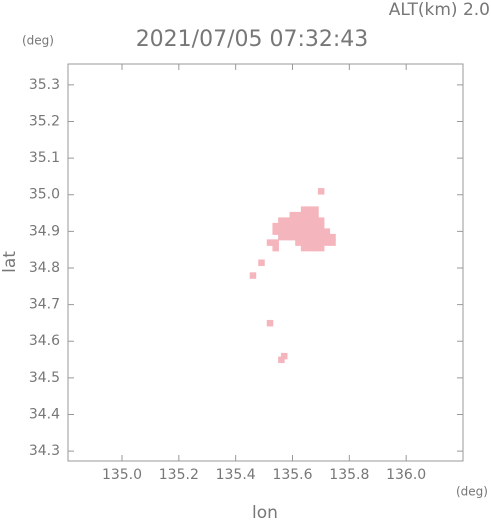 The image size is (491, 521). Describe the element at coordinates (44, 305) in the screenshot. I see `y-tick-label: 34.7` at that location.